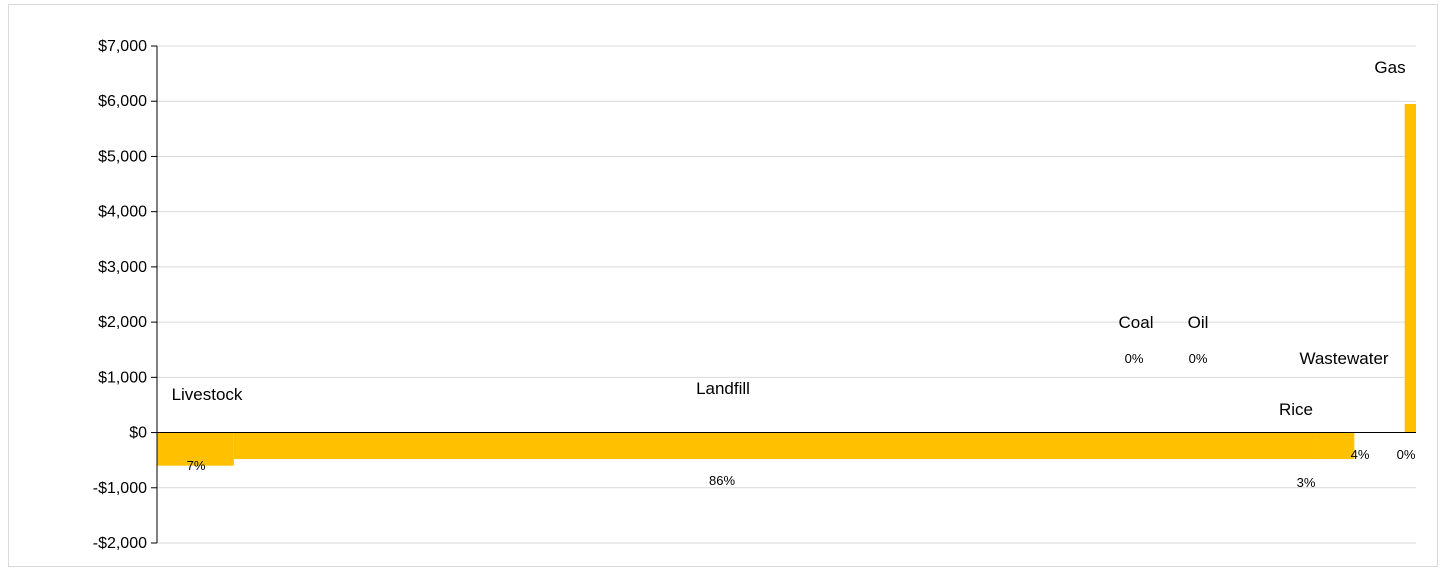  What do you see at coordinates (1360, 454) in the screenshot?
I see `share-label-wastewater: 4%` at bounding box center [1360, 454].